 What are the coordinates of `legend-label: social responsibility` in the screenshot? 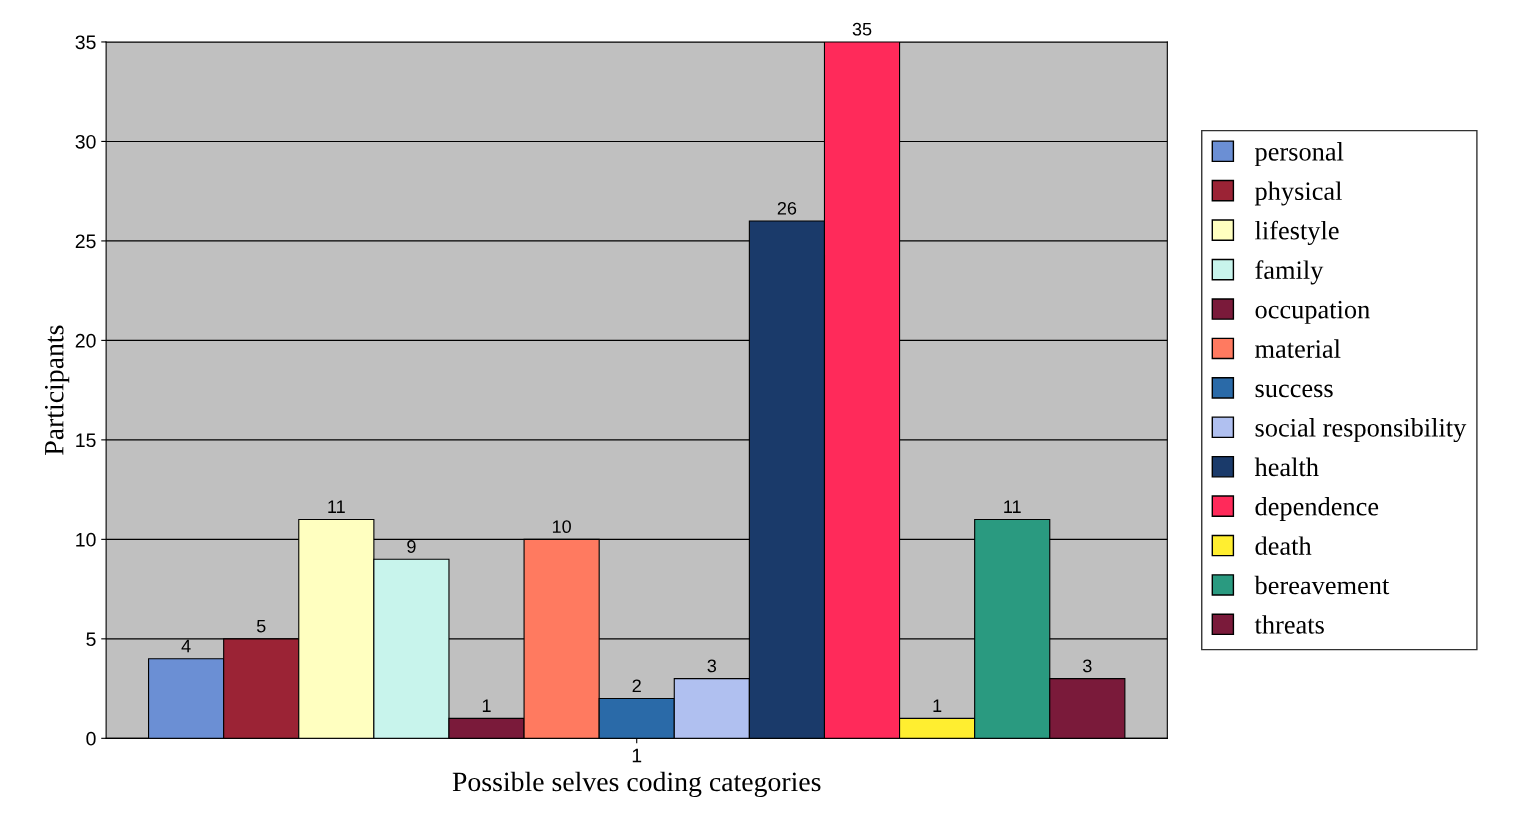 It's located at (1361, 430).